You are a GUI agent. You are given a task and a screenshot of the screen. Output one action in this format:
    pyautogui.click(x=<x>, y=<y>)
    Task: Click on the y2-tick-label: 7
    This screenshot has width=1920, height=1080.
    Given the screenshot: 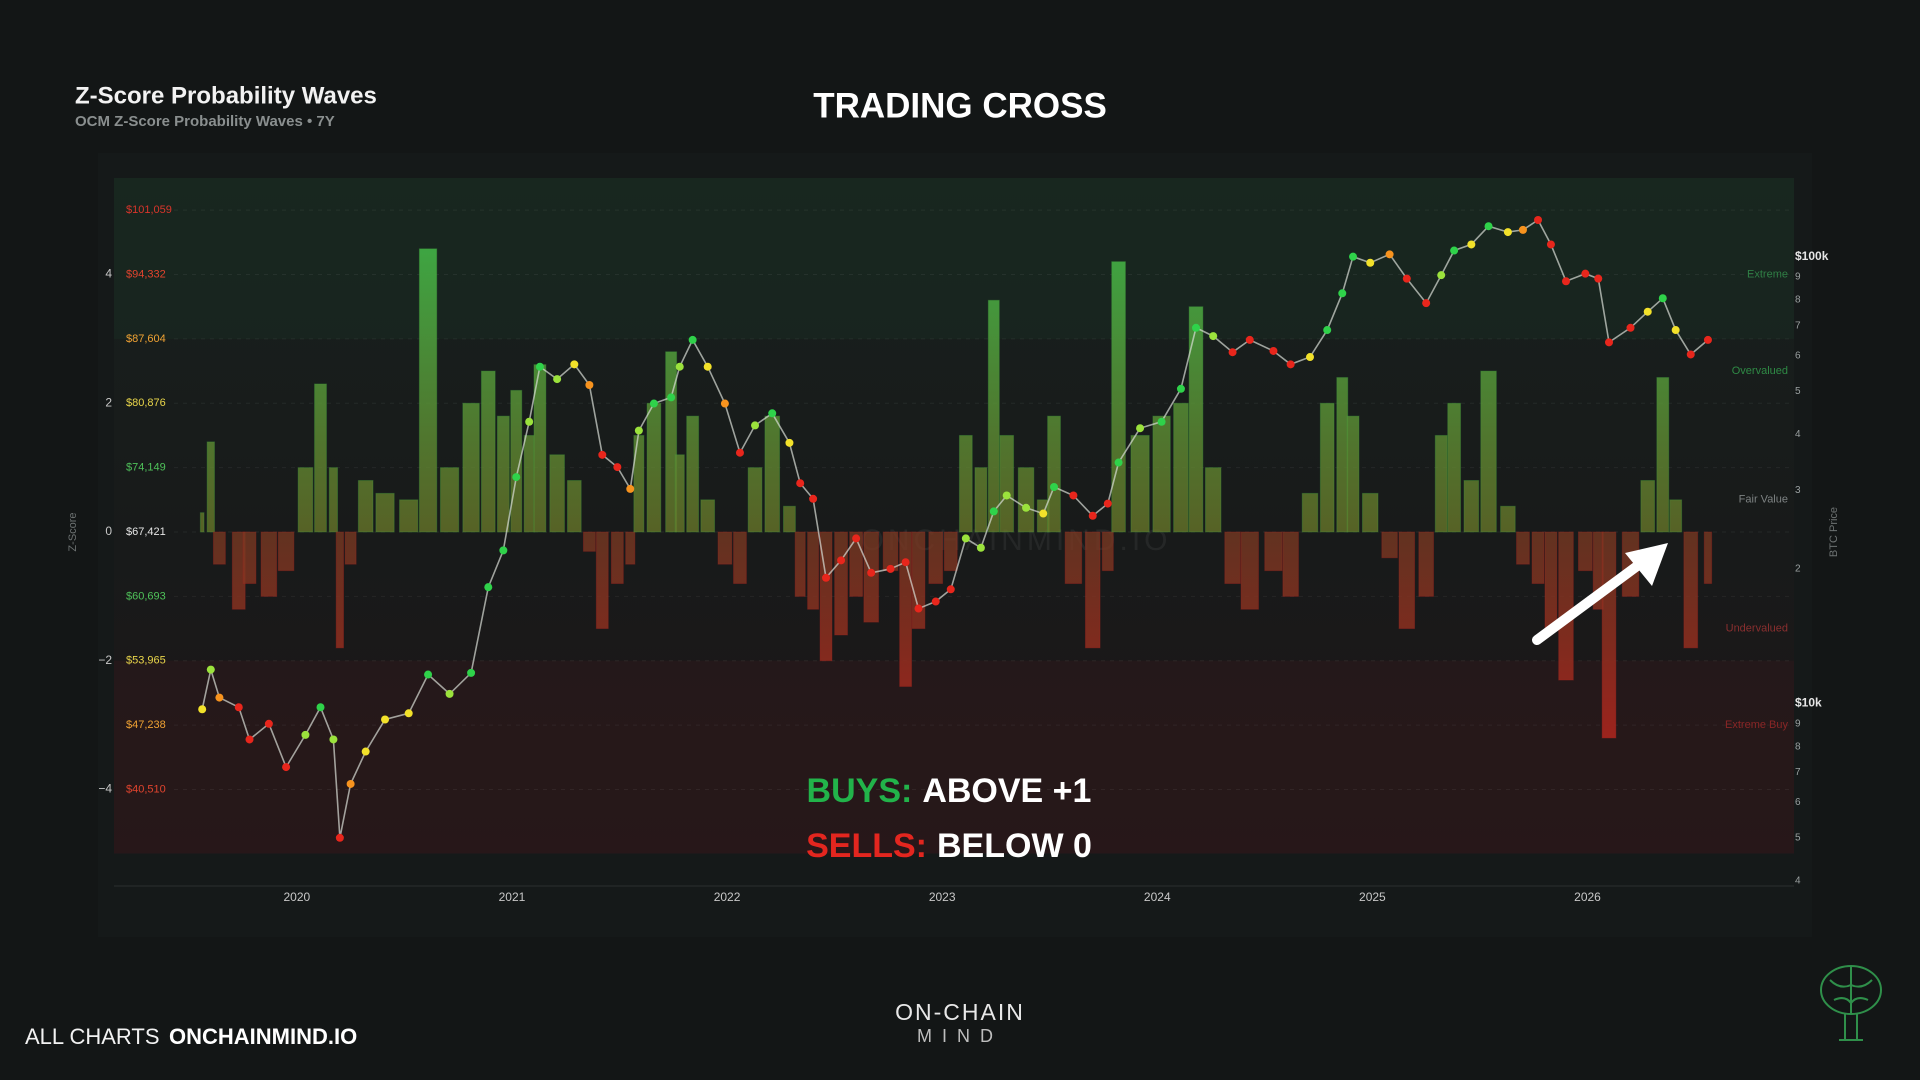 What is the action you would take?
    pyautogui.click(x=1798, y=772)
    